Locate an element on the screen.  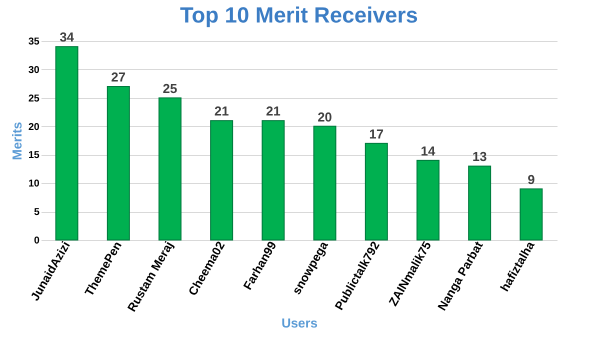
data-label: 20 is located at coordinates (325, 116).